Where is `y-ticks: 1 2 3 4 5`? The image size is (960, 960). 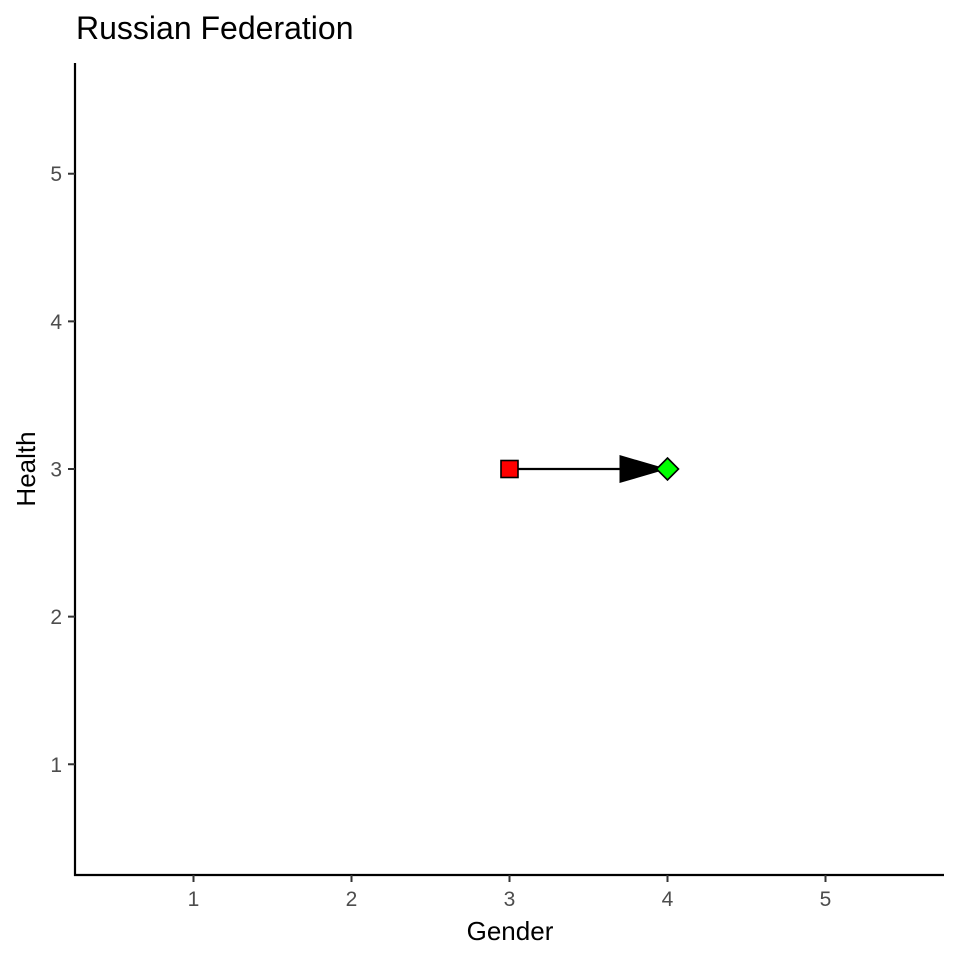 y-ticks: 1 2 3 4 5 is located at coordinates (62, 470).